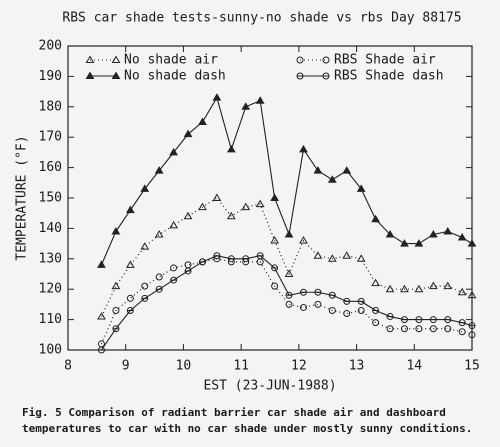 Image resolution: width=500 pixels, height=447 pixels. I want to click on y-tick-label: 190, so click(50, 76).